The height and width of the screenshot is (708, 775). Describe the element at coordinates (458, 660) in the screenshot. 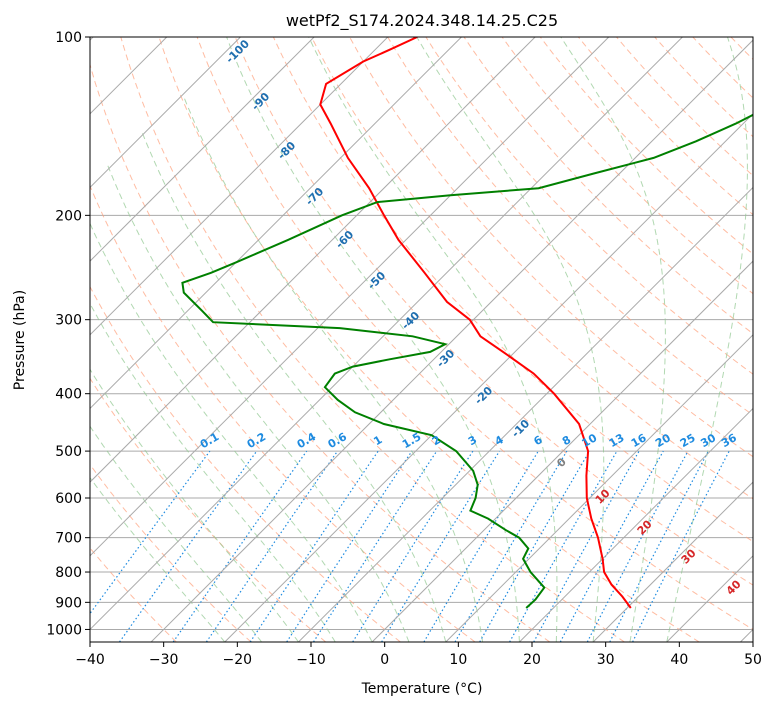

I see `x-tick-label: 10` at that location.